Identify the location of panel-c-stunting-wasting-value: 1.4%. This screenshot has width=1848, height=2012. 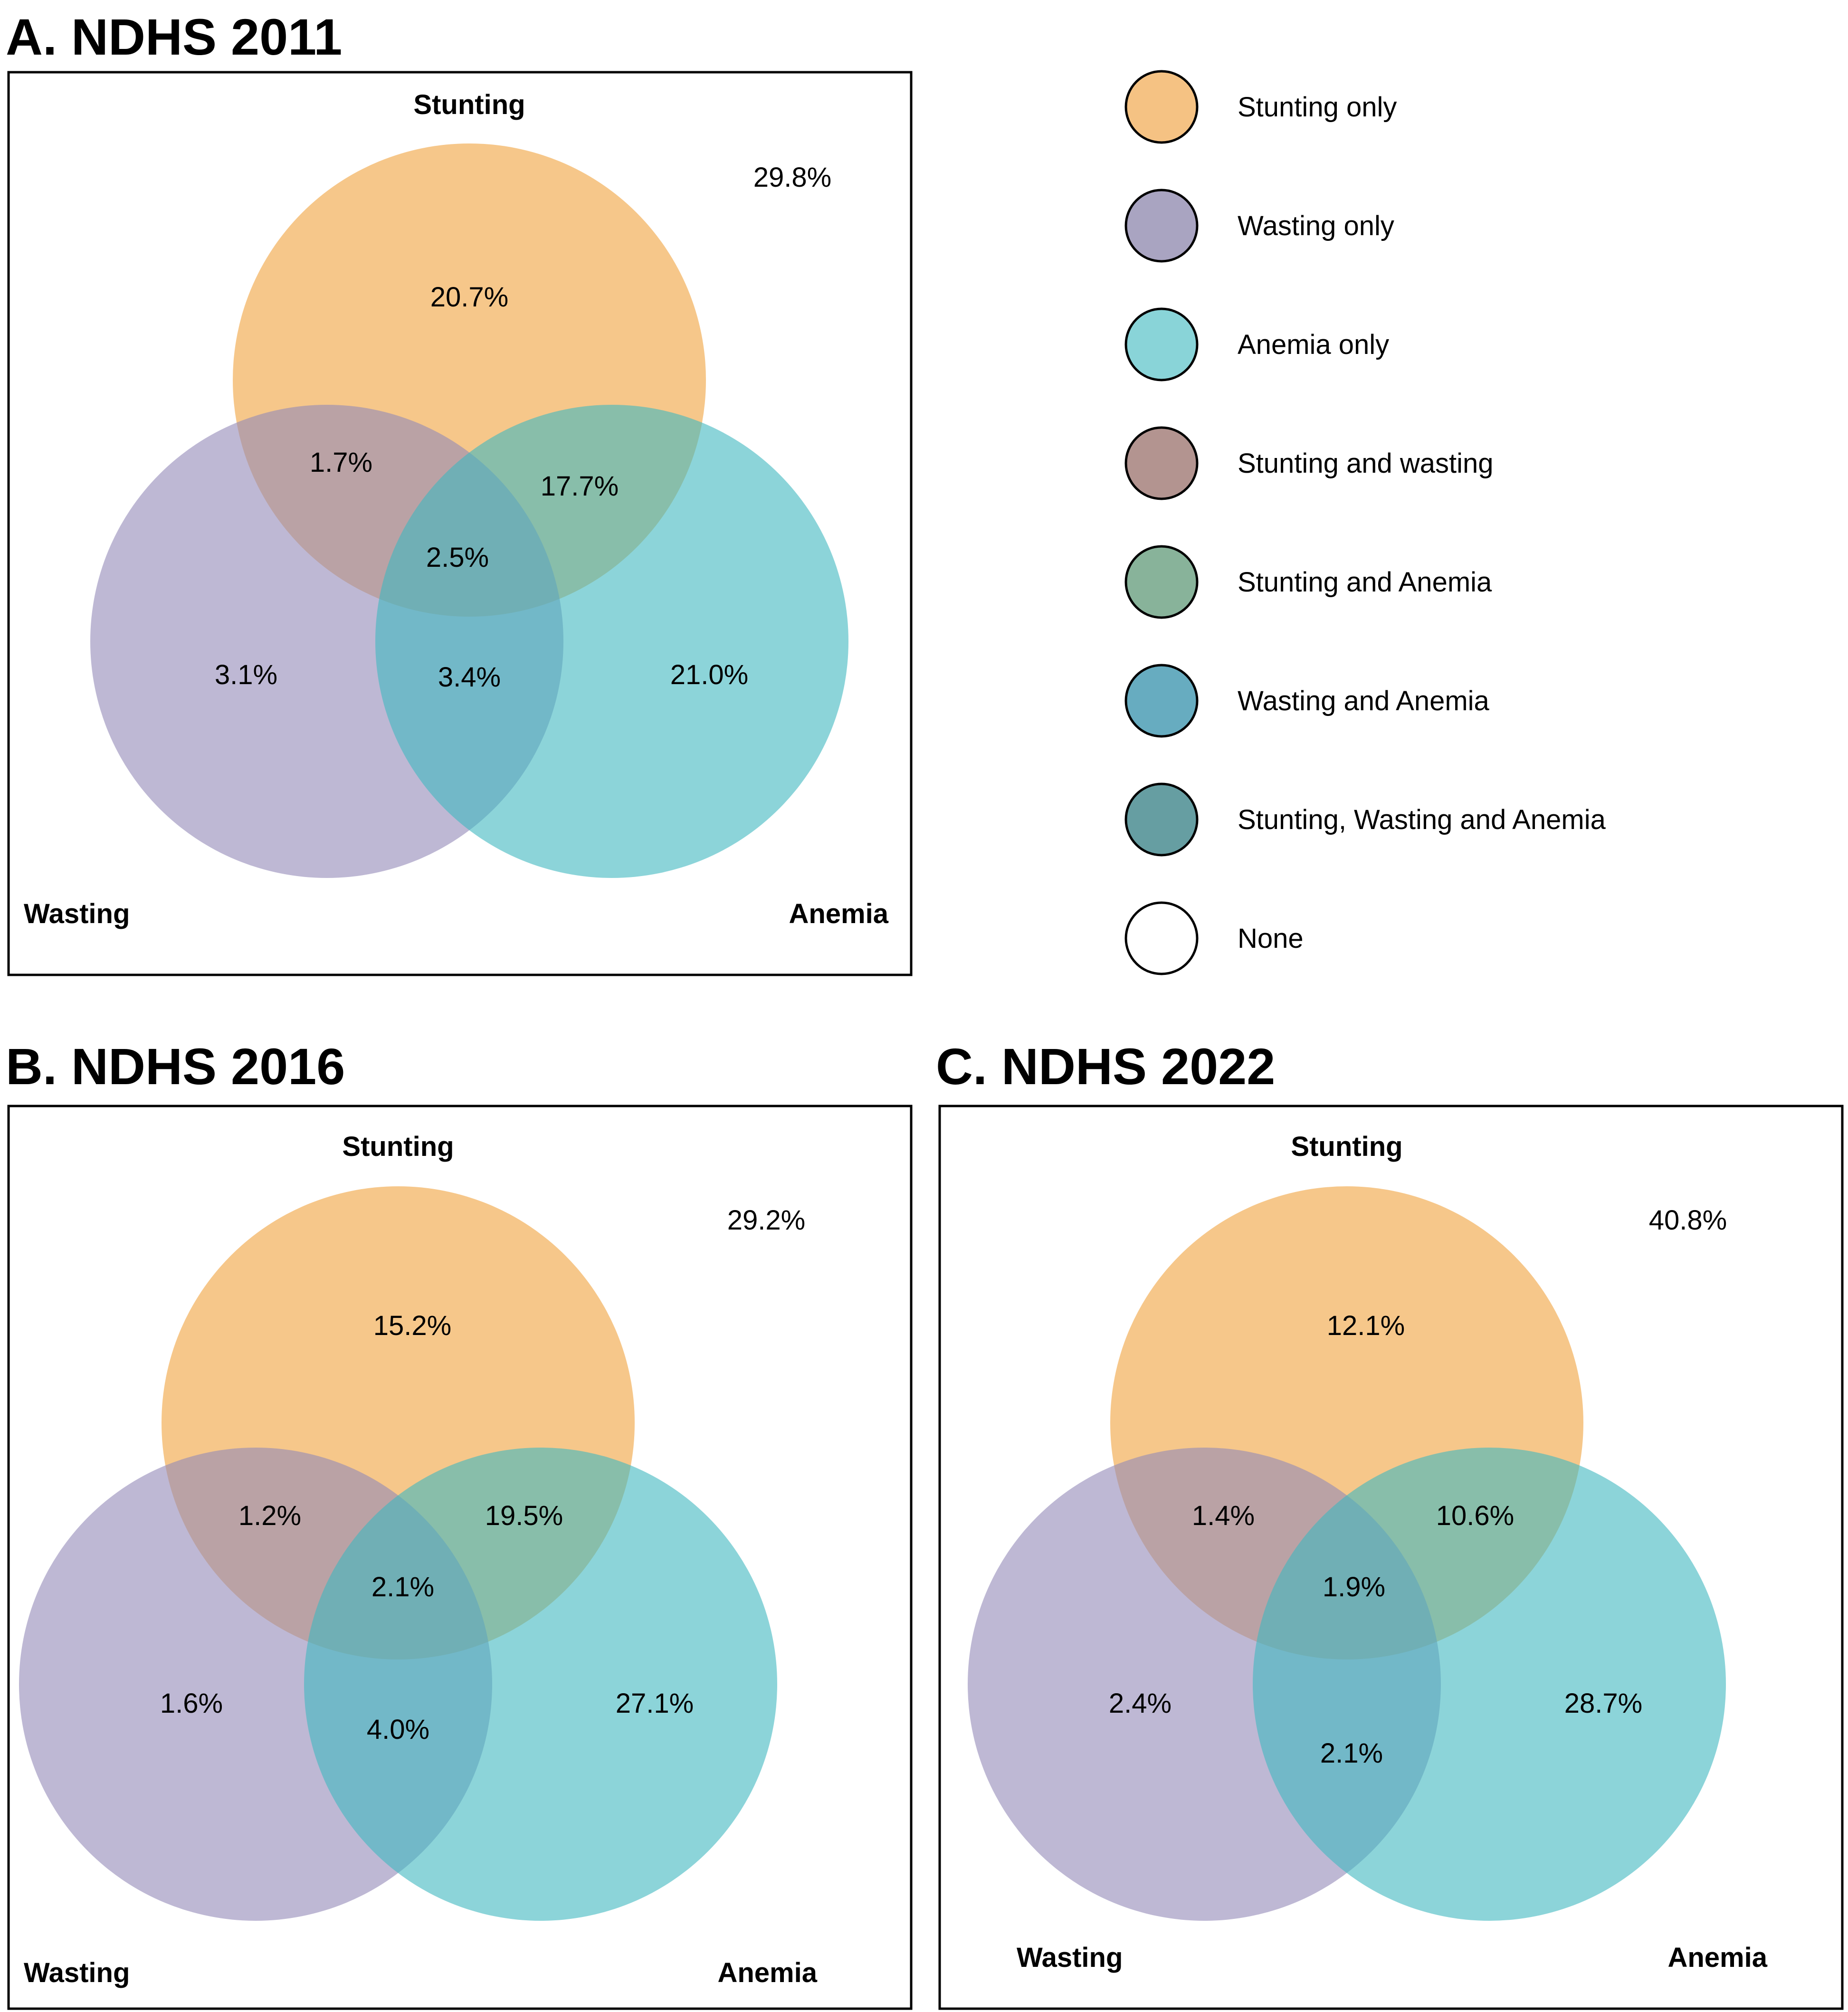
(1224, 1515).